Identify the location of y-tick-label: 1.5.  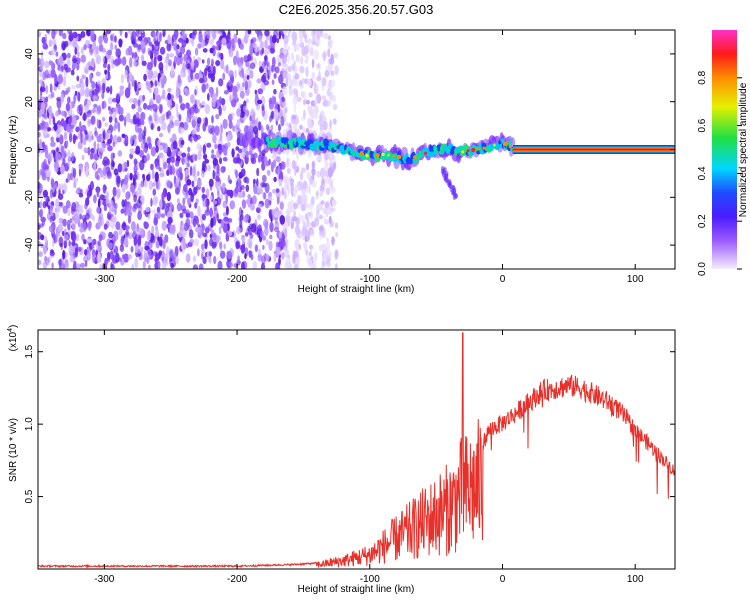
(29, 351).